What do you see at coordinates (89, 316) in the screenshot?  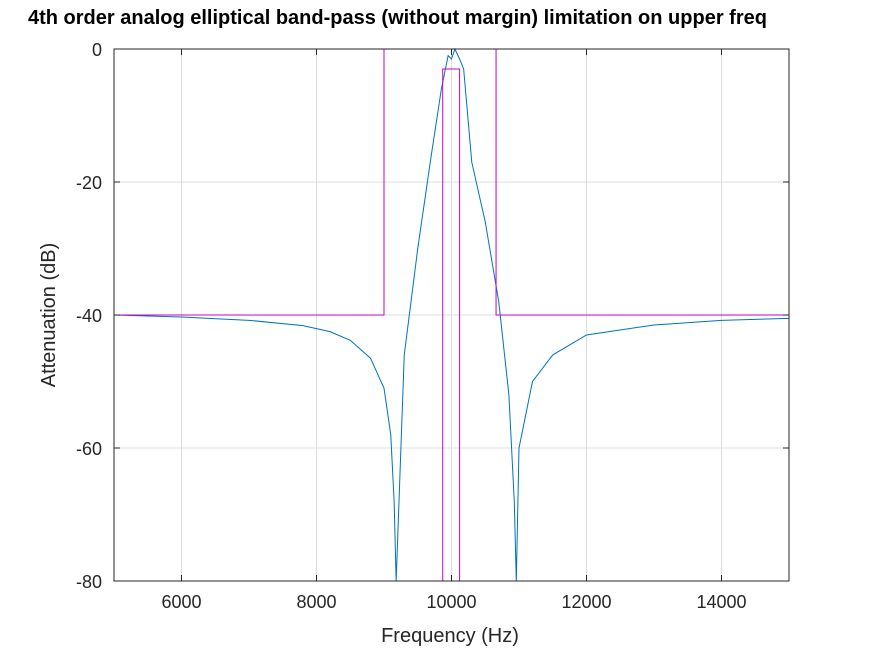 I see `y-tick-label: -40` at bounding box center [89, 316].